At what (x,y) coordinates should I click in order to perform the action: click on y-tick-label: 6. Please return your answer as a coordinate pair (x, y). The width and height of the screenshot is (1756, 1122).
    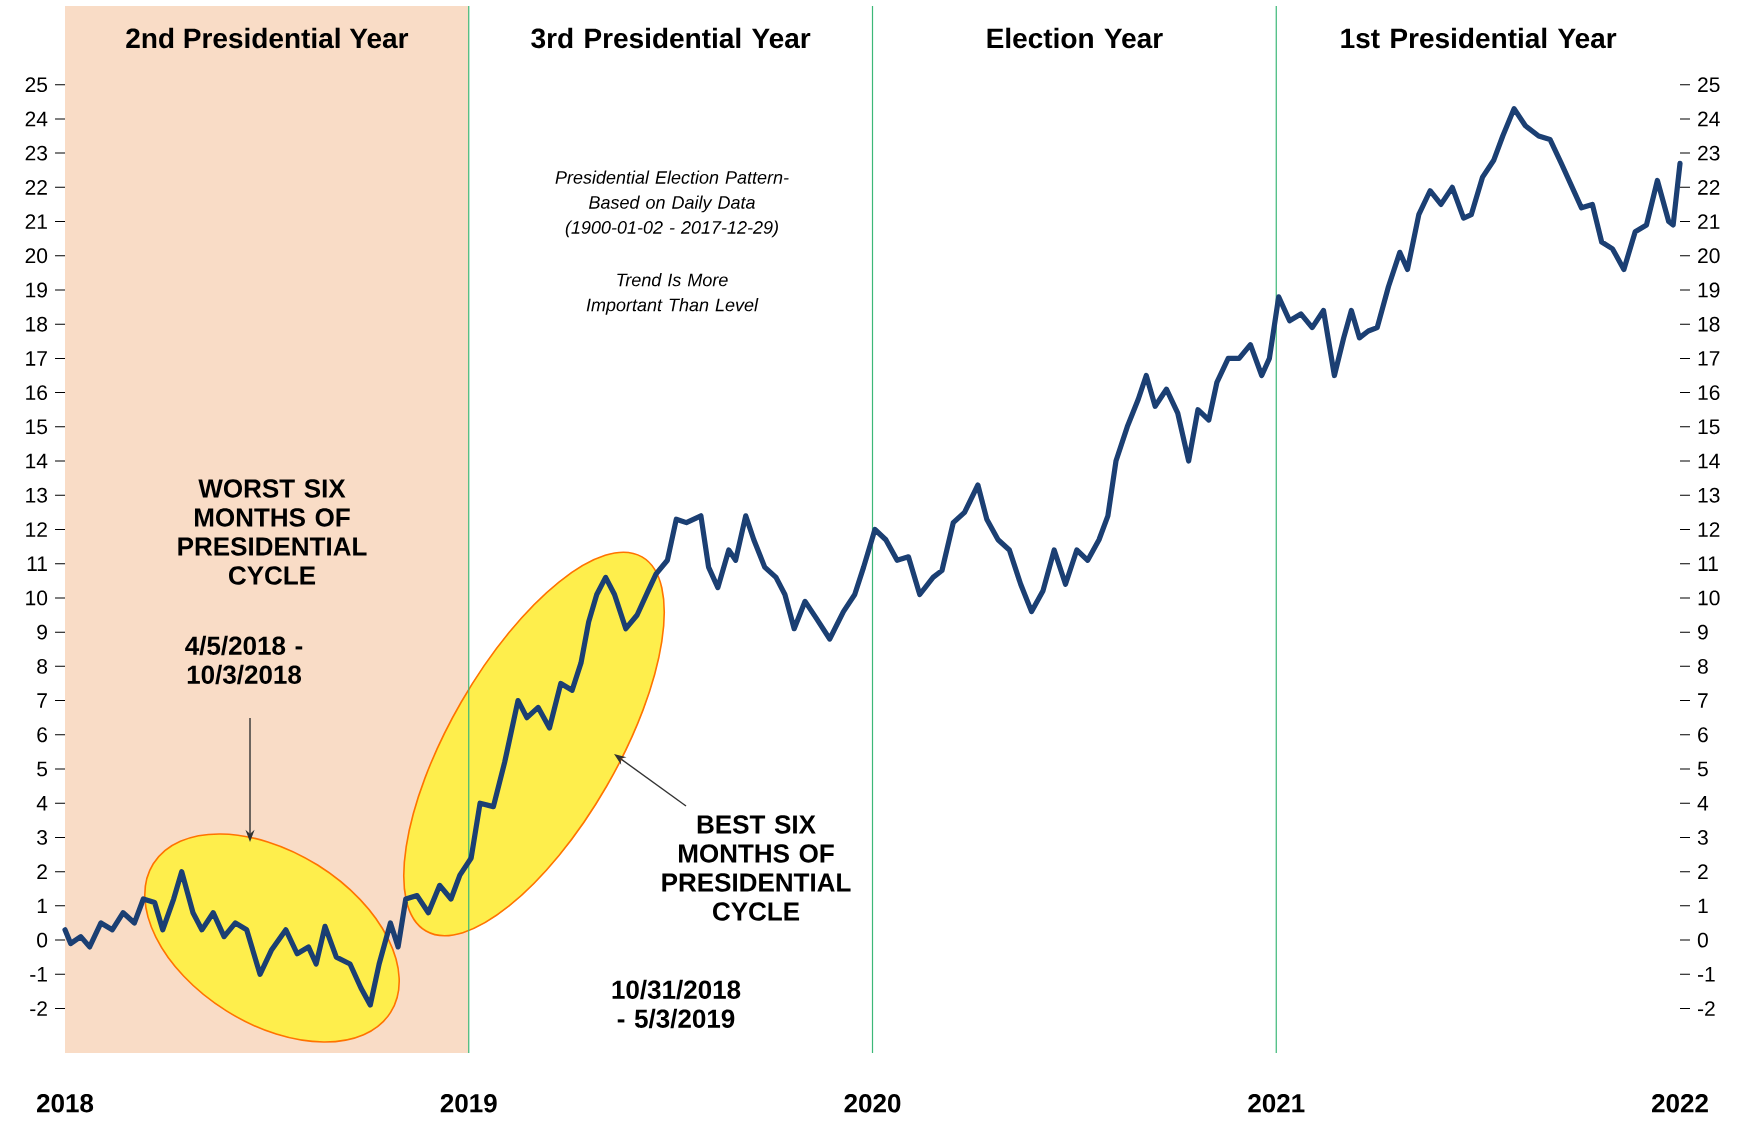
    Looking at the image, I should click on (1703, 735).